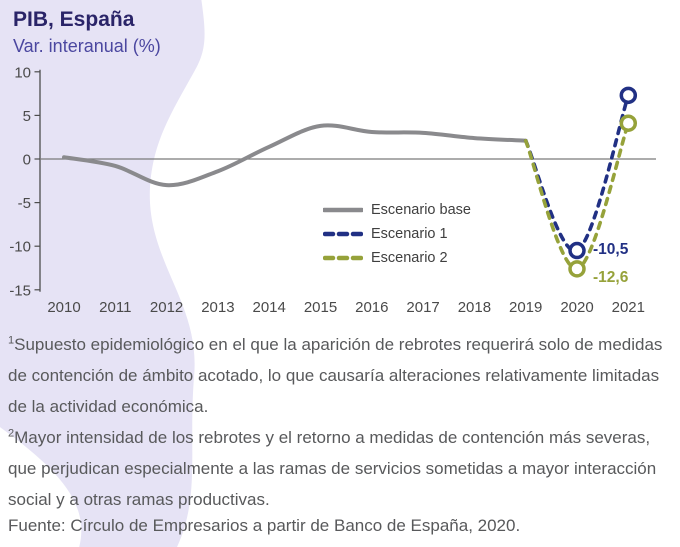 The height and width of the screenshot is (547, 680). Describe the element at coordinates (20, 290) in the screenshot. I see `y-tick-label: -15` at that location.